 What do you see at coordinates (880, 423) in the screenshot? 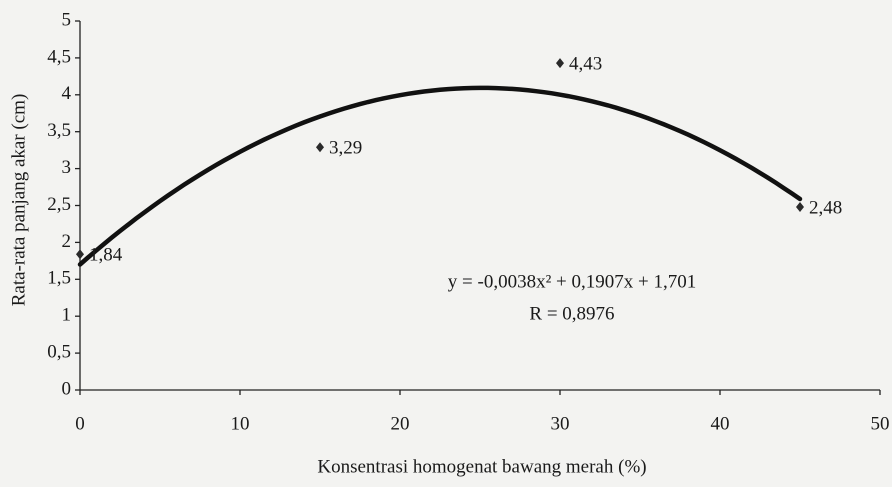
I see `x-tick-label: 50` at bounding box center [880, 423].